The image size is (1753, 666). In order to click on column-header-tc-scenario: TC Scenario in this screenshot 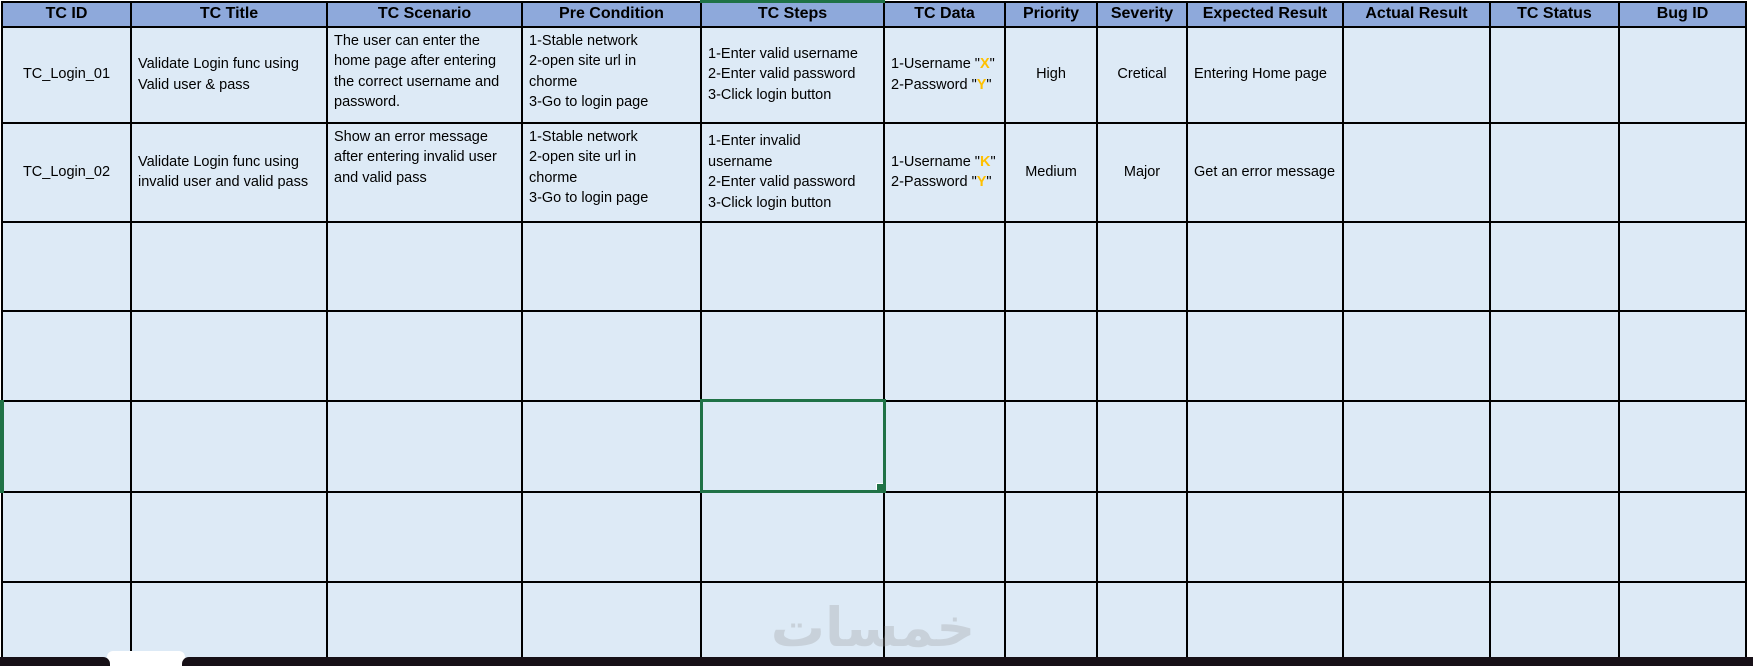, I will do `click(424, 14)`.